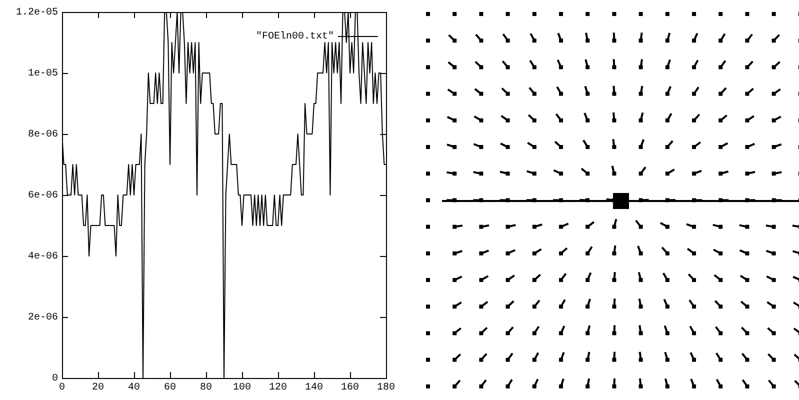  Describe the element at coordinates (350, 388) in the screenshot. I see `x-tick-label: 160` at that location.